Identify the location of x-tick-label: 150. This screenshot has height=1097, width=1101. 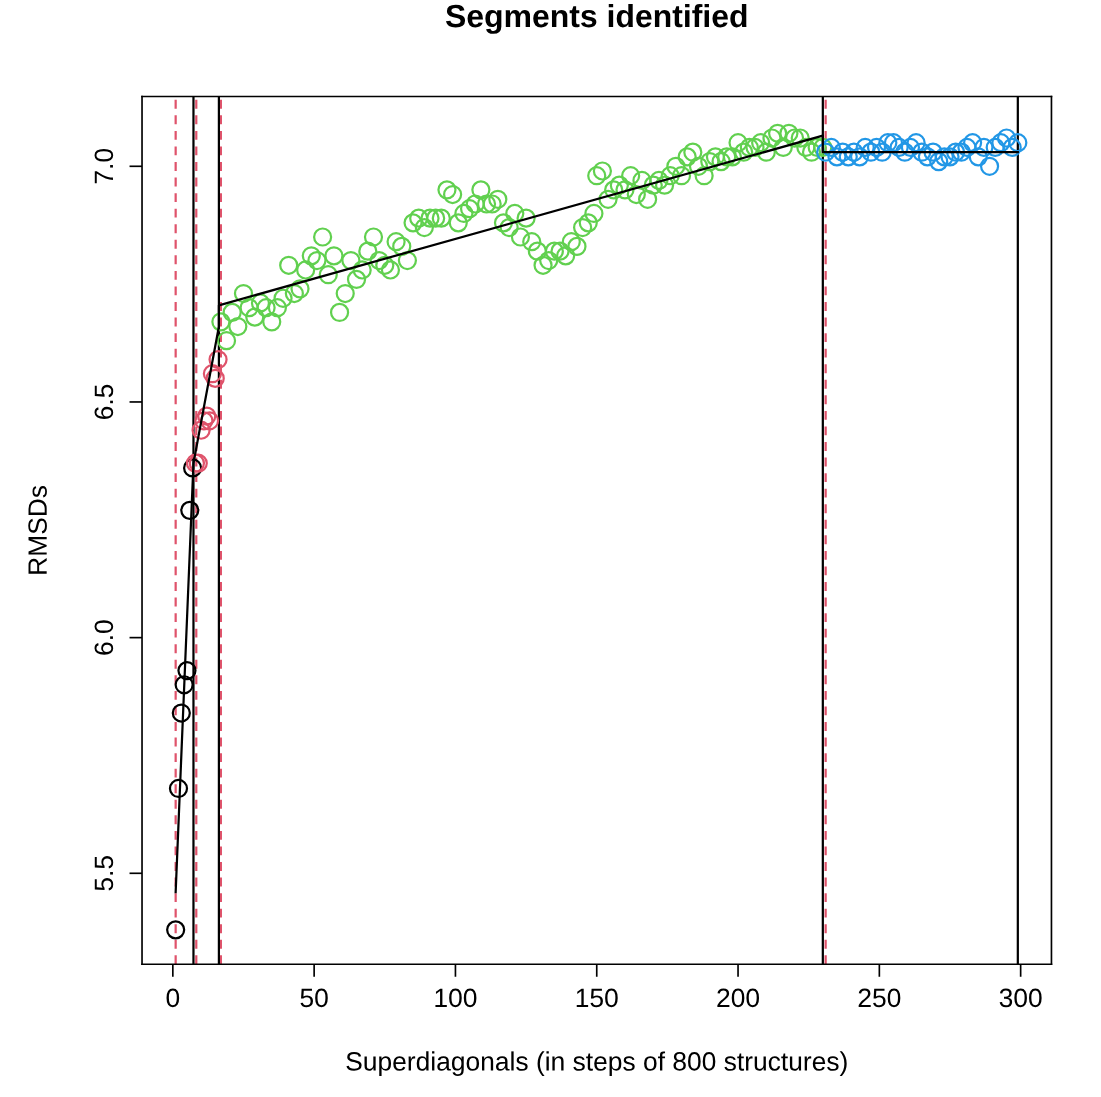
(597, 998).